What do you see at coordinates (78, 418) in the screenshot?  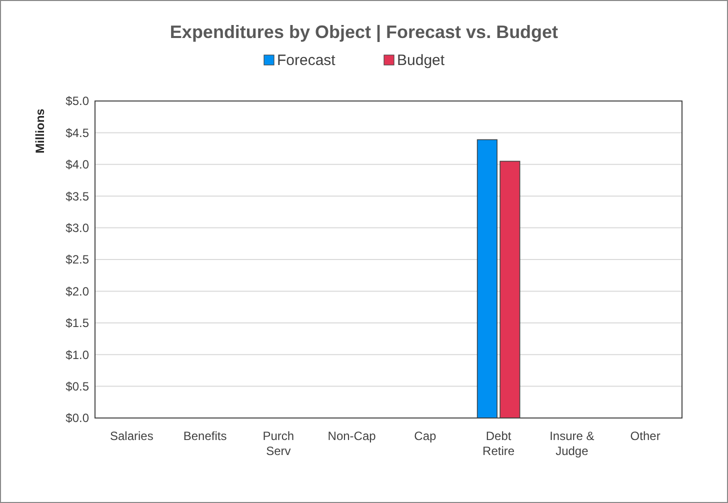 I see `y-tick-label: $0.0` at bounding box center [78, 418].